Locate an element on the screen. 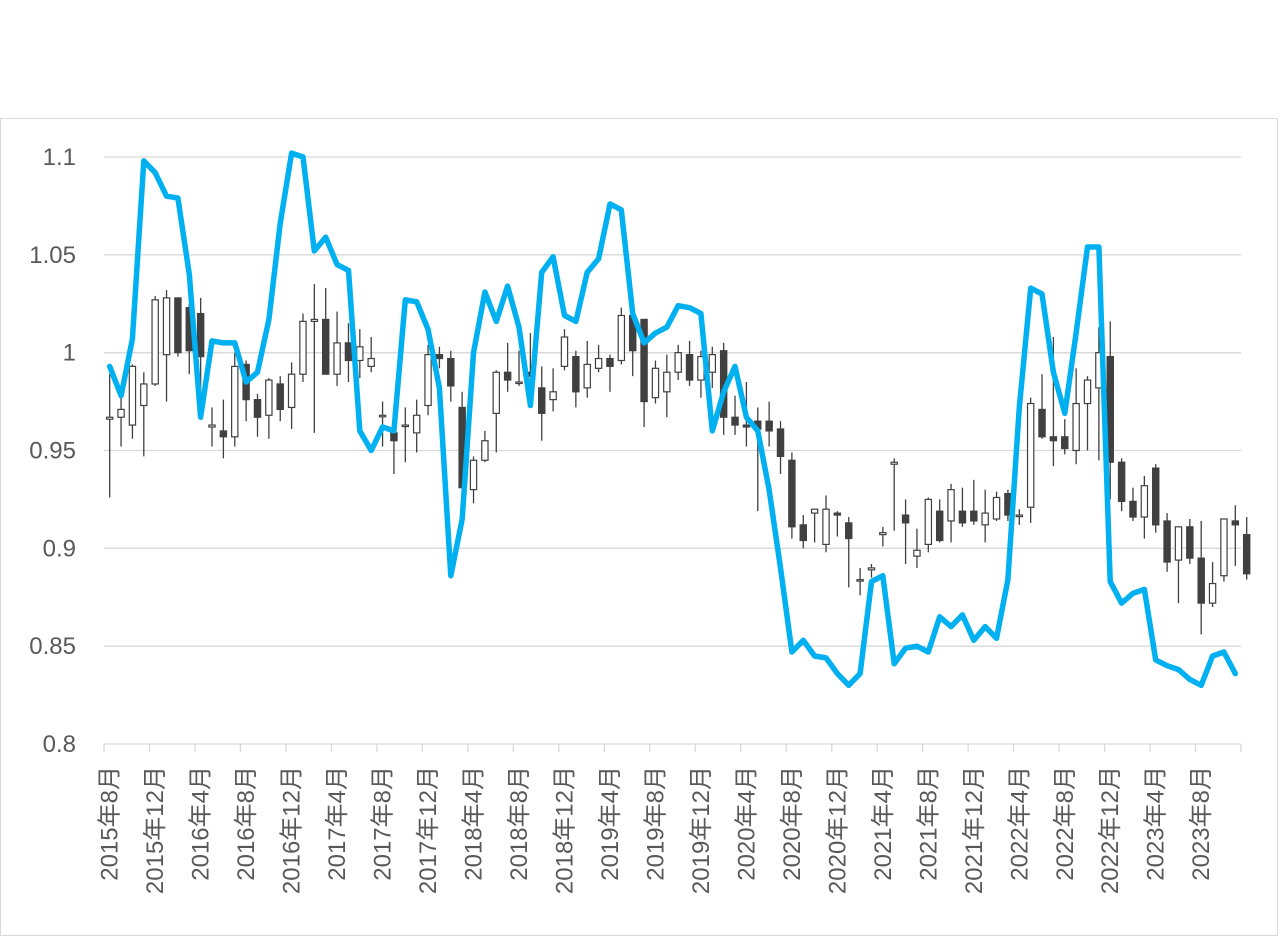  y-axis-tick-labels: 0.8 0.85 0.9 0.95 1 1.05 1.1 is located at coordinates (52, 451).